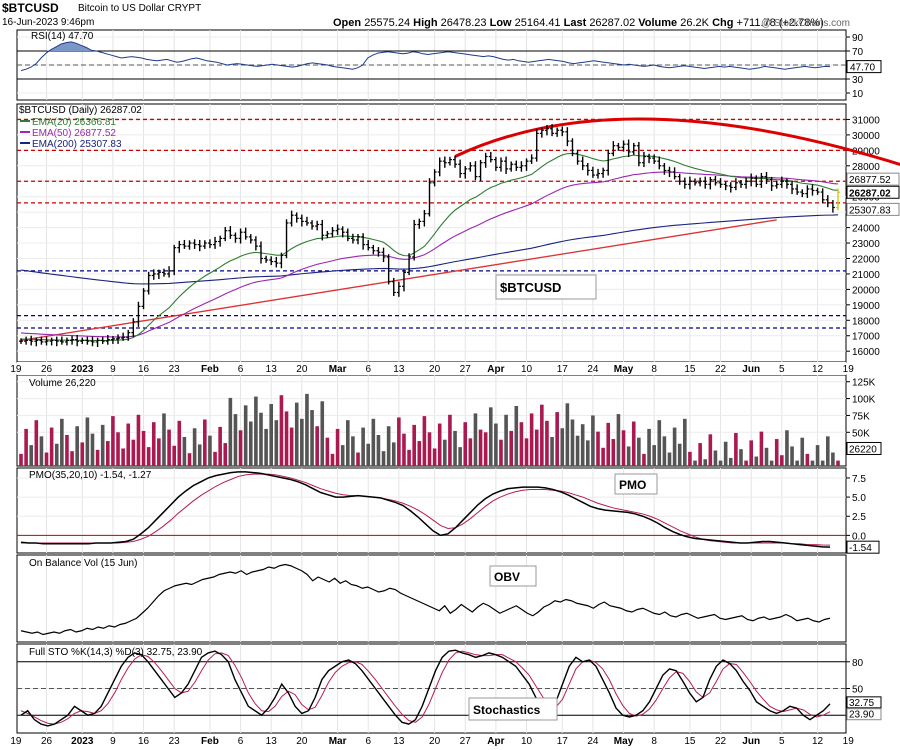 Image resolution: width=900 pixels, height=750 pixels. What do you see at coordinates (818, 741) in the screenshot?
I see `x-axis-tick-label: 12` at bounding box center [818, 741].